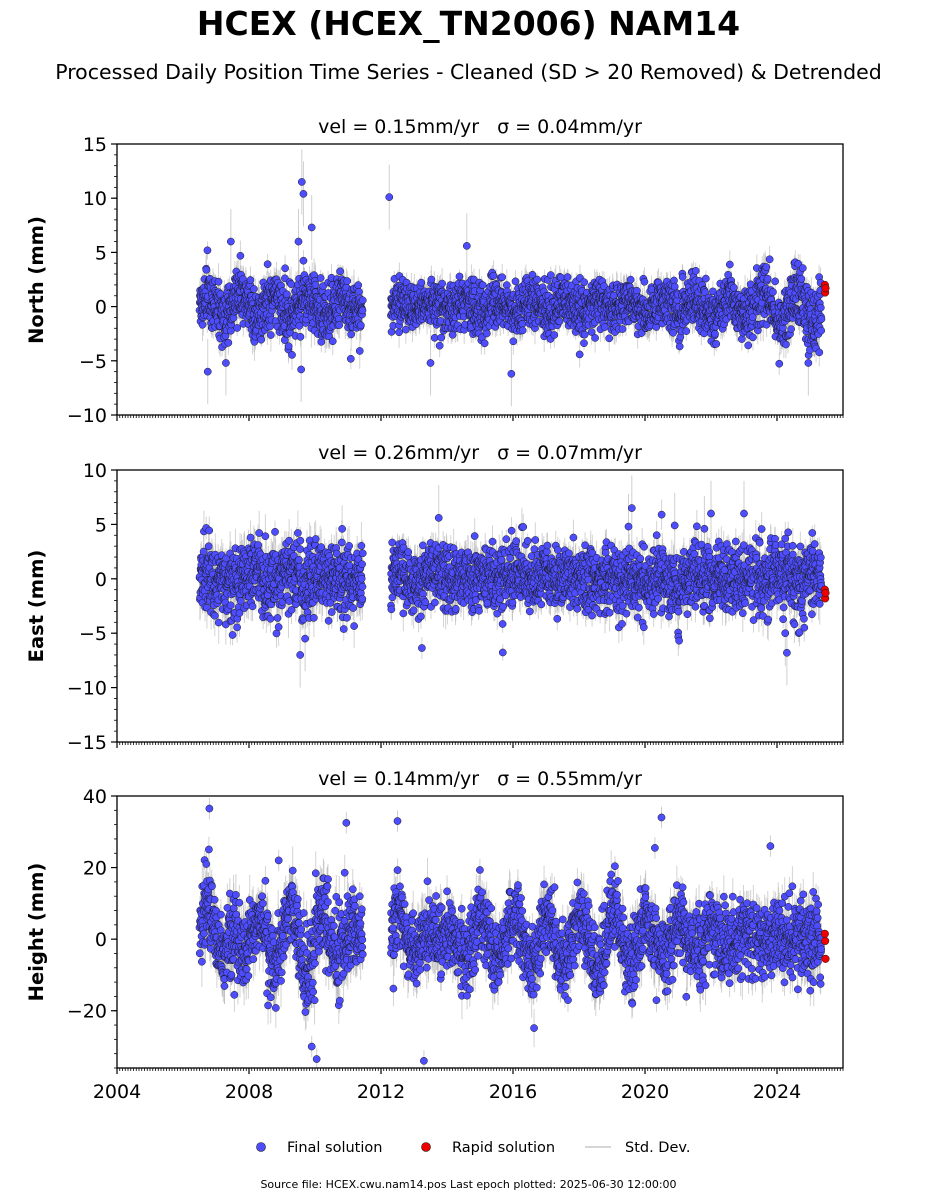 The height and width of the screenshot is (1200, 937). I want to click on north-velocity-title: vel = 0.15mm/yr σ = 0.04mm/yr, so click(480, 127).